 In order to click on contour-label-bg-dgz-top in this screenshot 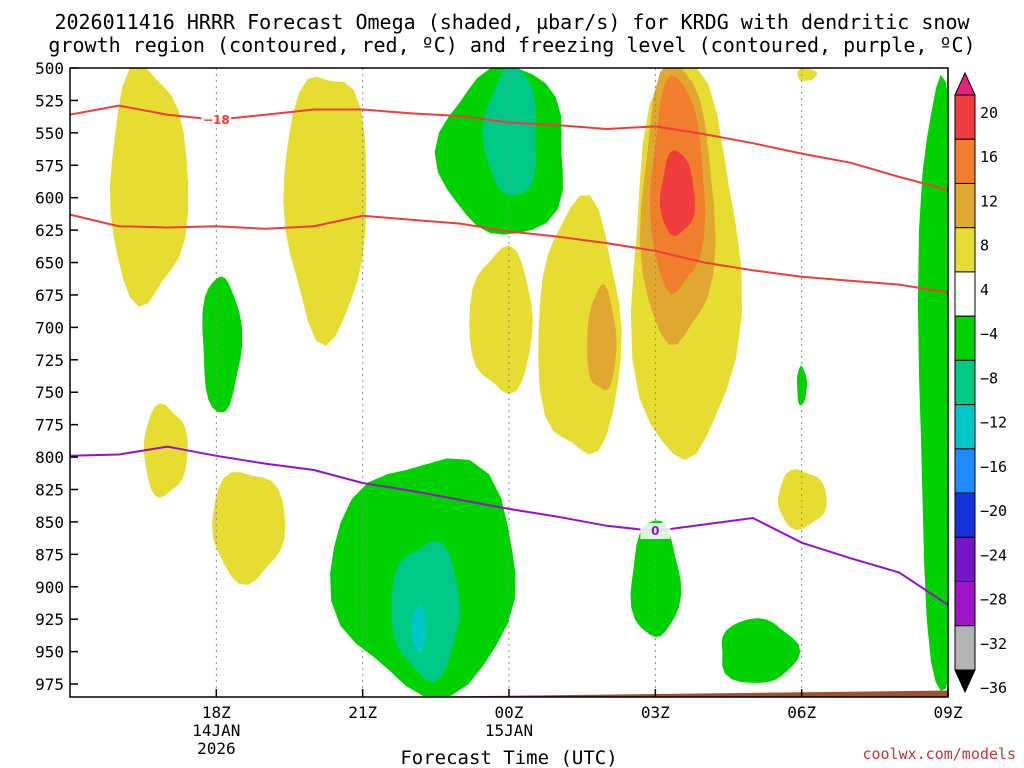, I will do `click(216, 119)`.